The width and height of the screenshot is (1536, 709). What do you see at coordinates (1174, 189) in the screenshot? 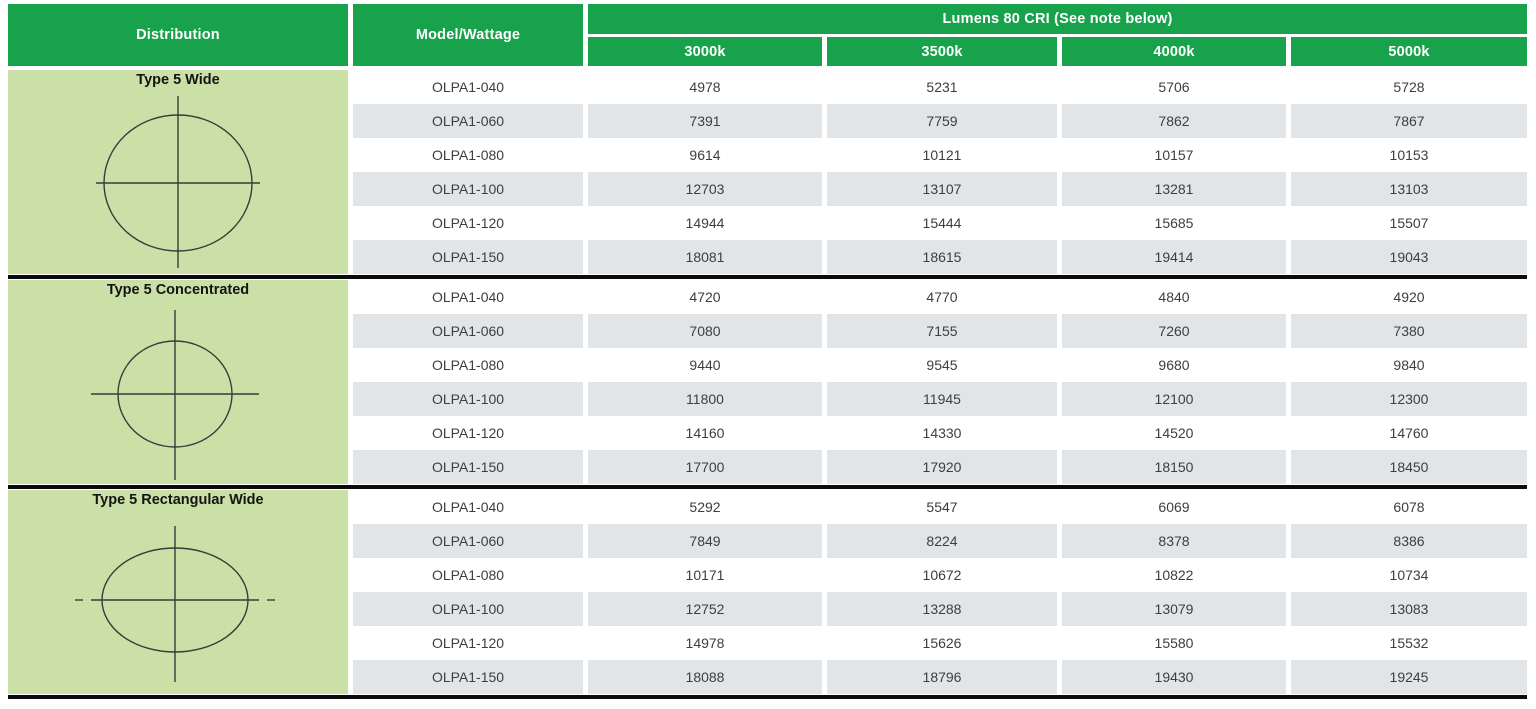
I see `lumen-value-cell: 13281` at bounding box center [1174, 189].